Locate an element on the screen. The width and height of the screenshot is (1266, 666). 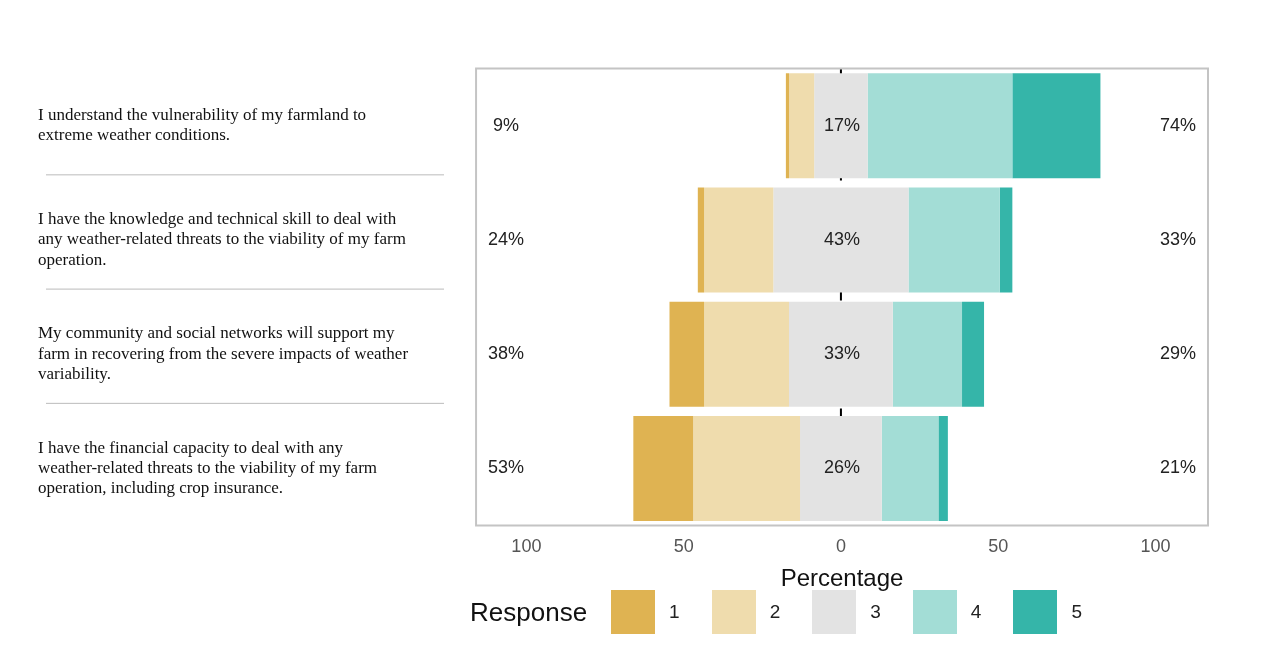
legend-label: 3 is located at coordinates (875, 612).